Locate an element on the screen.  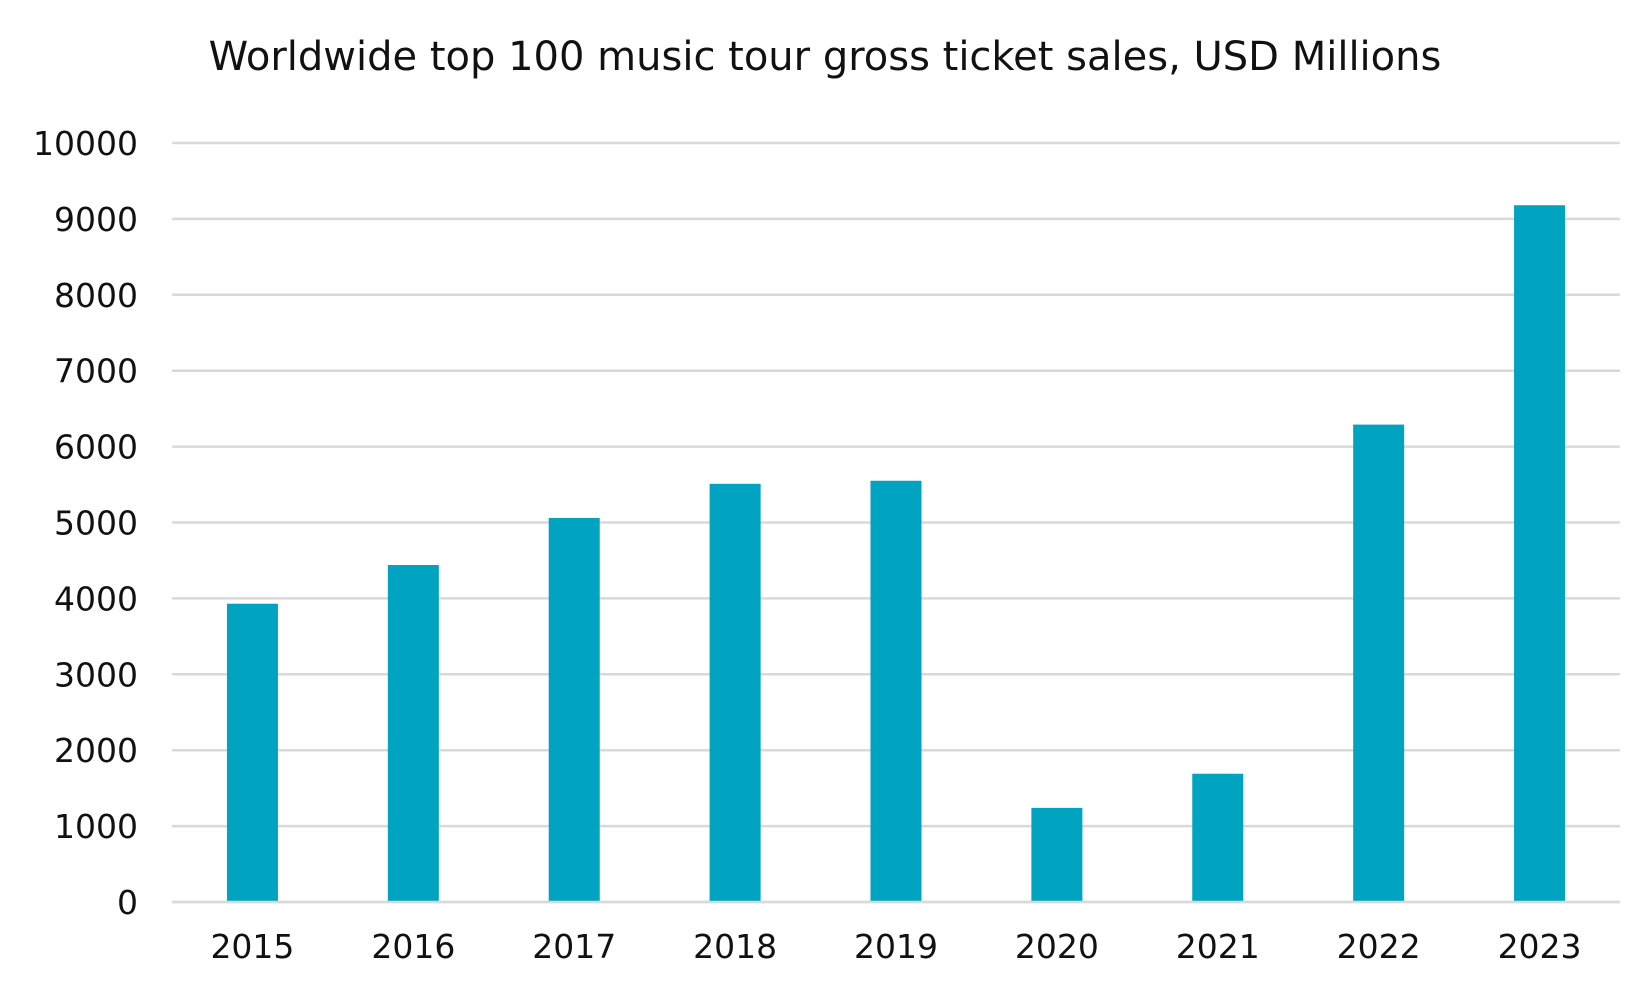
y-tick-label: 7000 is located at coordinates (96, 371).